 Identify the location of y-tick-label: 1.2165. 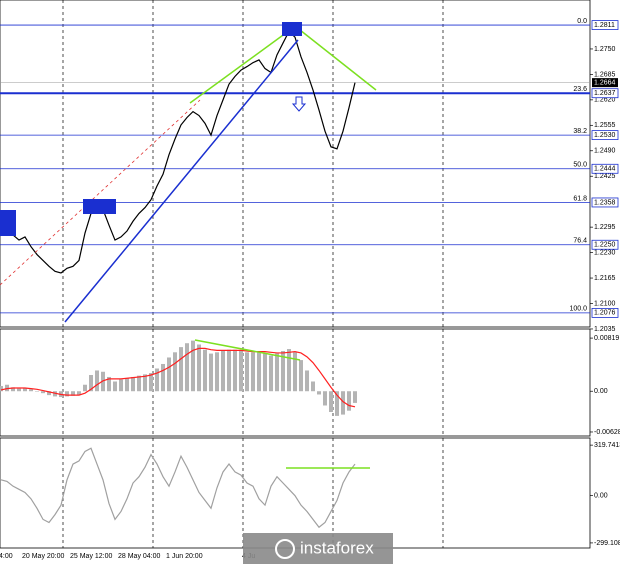
(605, 278).